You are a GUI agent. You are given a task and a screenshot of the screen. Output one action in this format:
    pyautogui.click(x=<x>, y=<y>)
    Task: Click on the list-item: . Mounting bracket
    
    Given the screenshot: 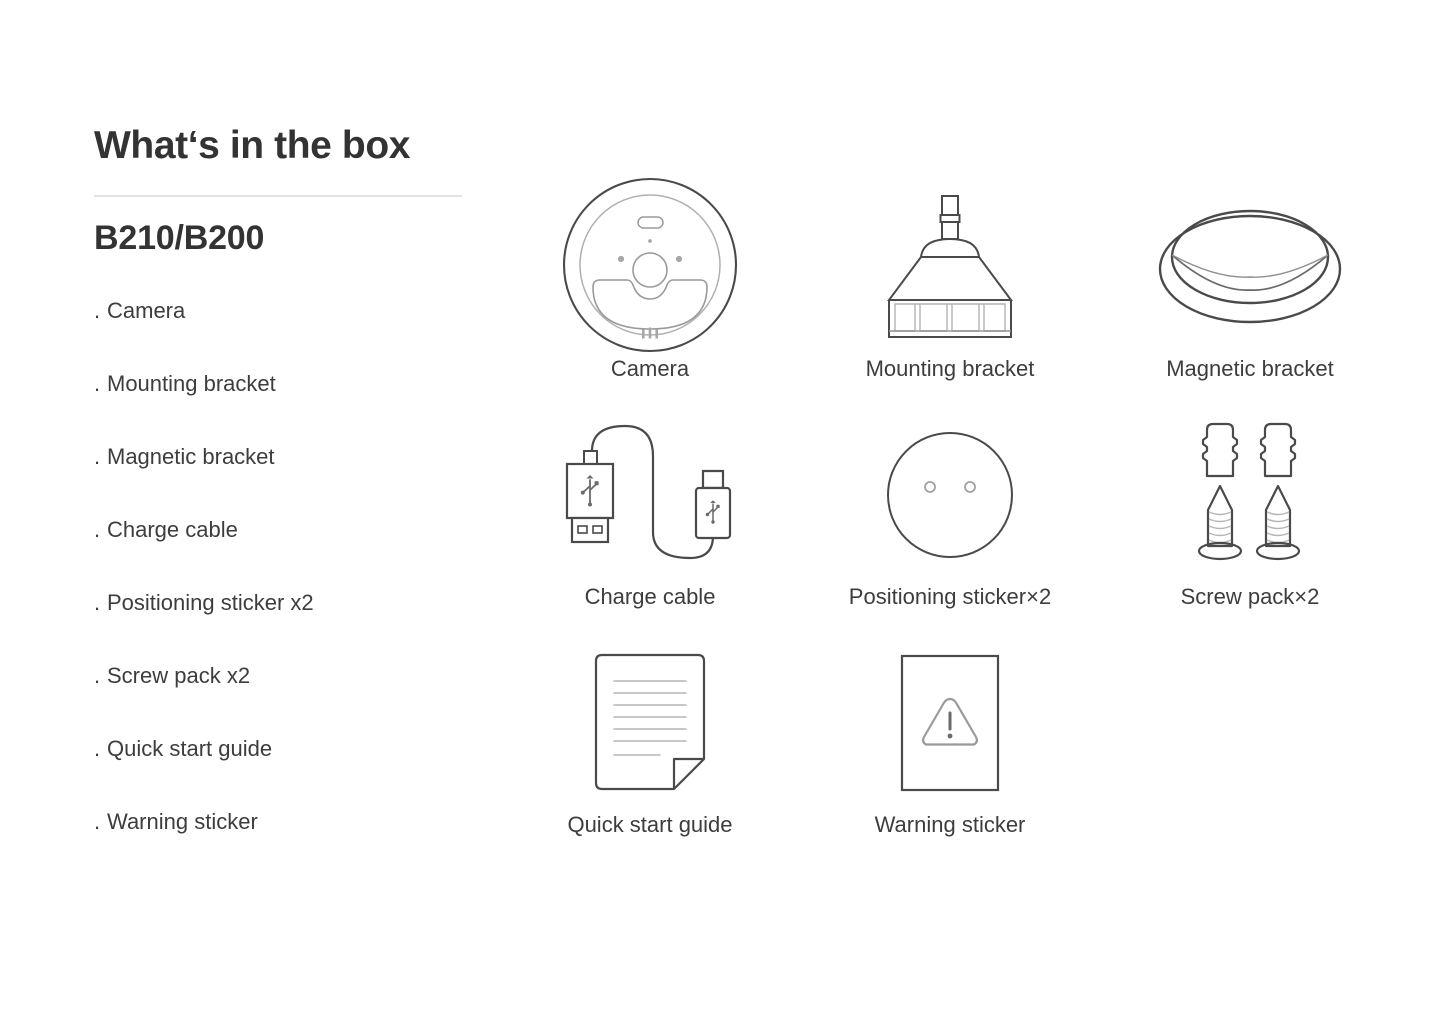 What is the action you would take?
    pyautogui.click(x=294, y=383)
    